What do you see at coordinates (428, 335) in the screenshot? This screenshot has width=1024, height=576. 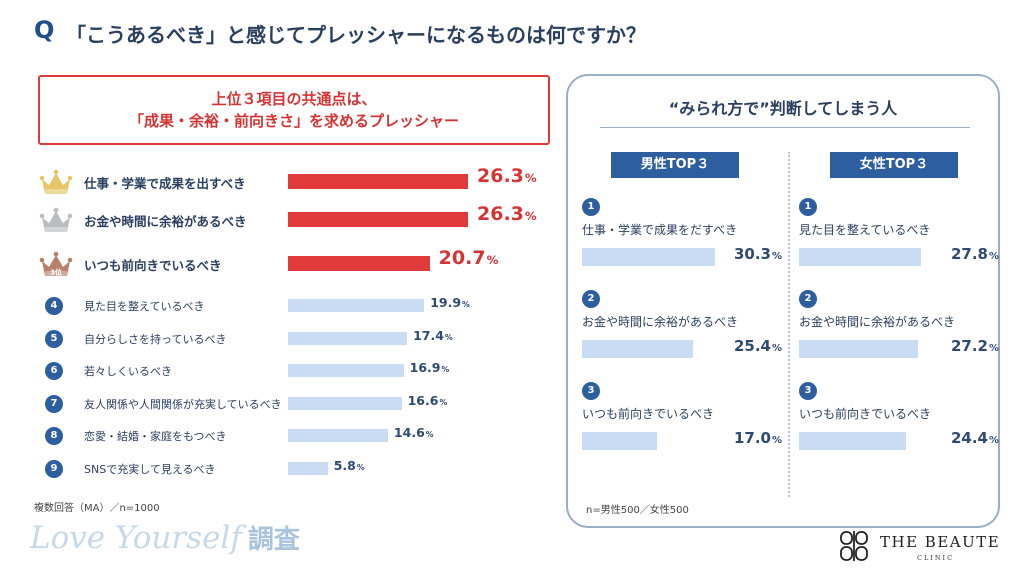 I see `value-number: 17.4` at bounding box center [428, 335].